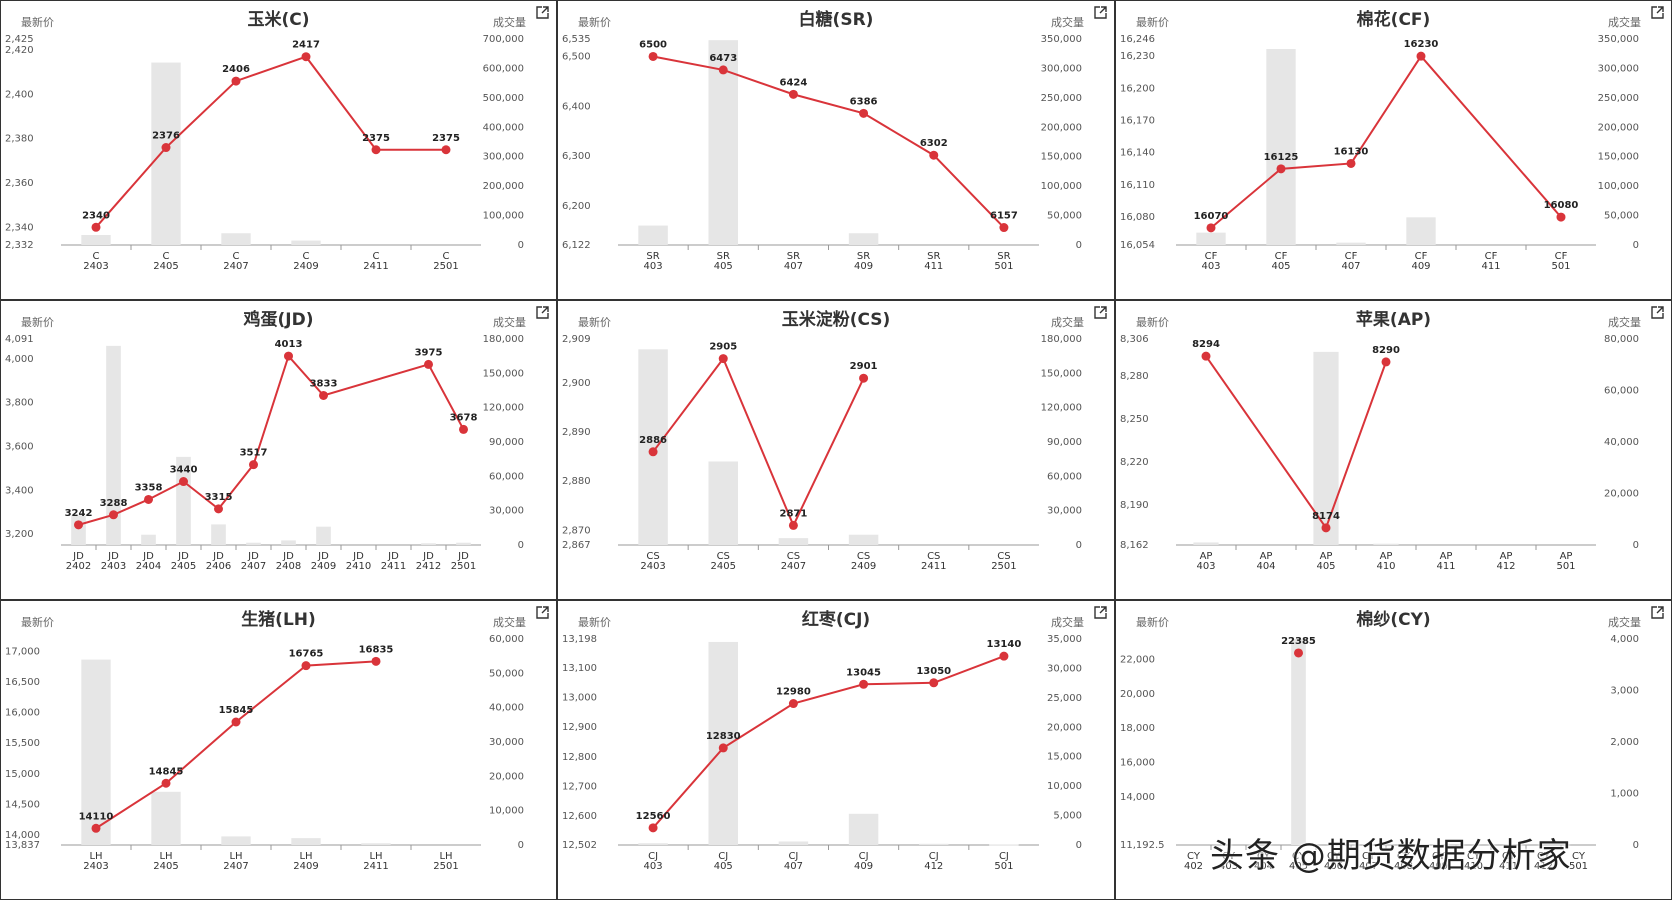 The width and height of the screenshot is (1672, 900). I want to click on price-data-label: 22385, so click(1298, 641).